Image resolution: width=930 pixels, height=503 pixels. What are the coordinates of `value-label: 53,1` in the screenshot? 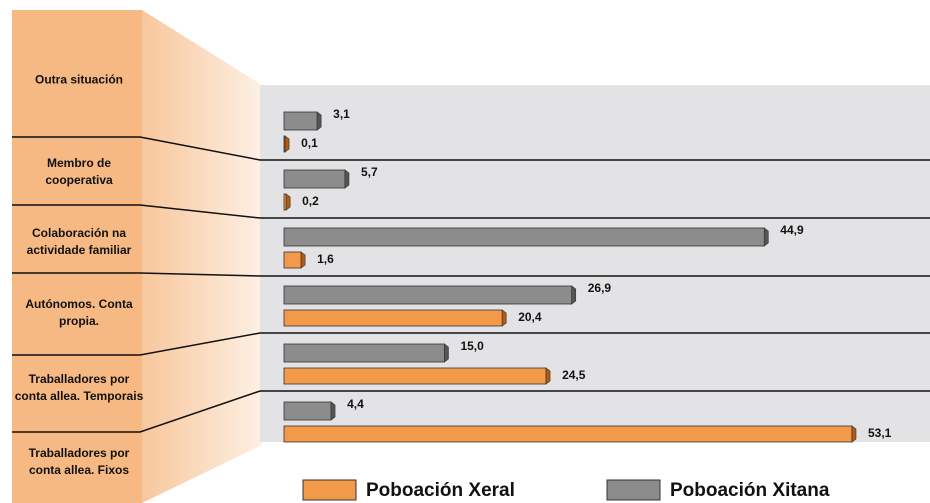 It's located at (880, 433).